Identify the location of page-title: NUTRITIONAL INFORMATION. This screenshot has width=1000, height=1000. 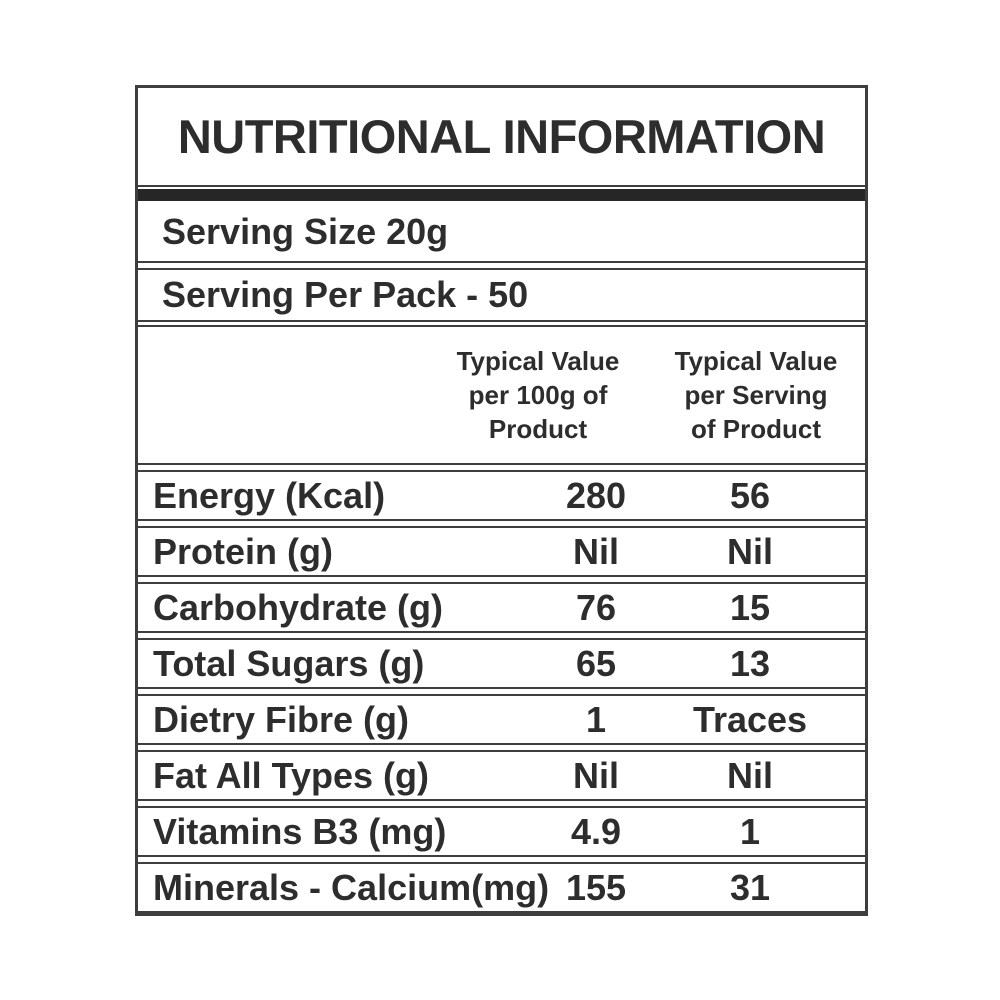
(501, 136).